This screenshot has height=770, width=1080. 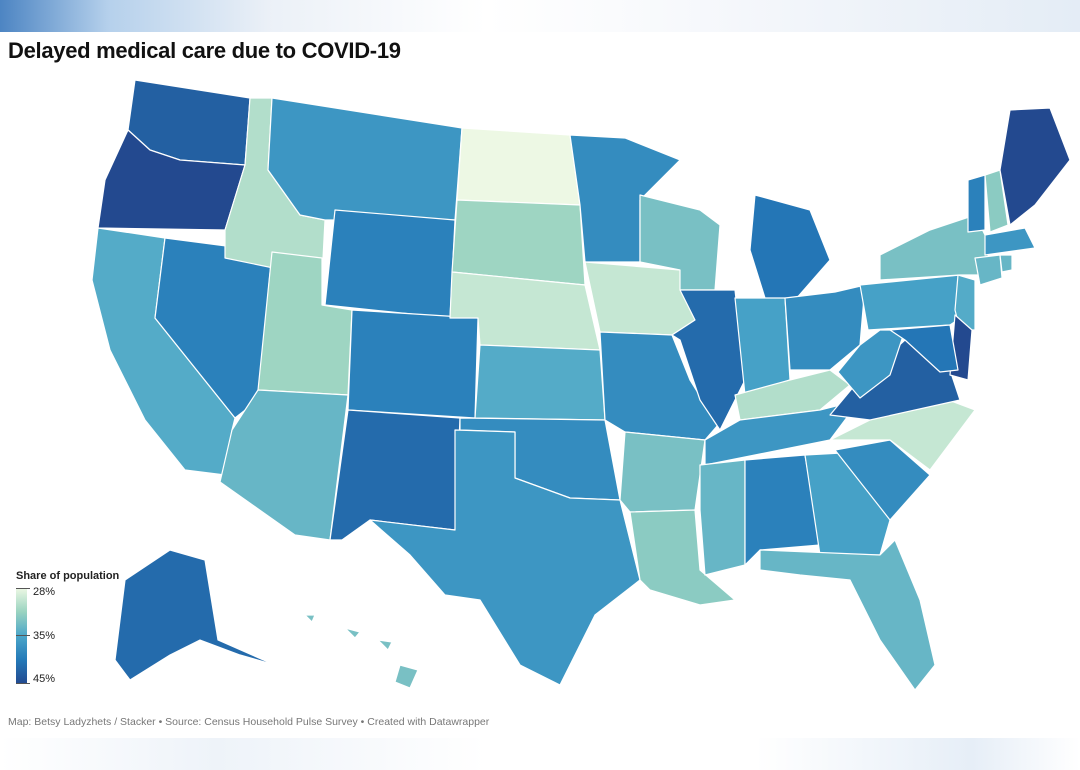 What do you see at coordinates (782, 510) in the screenshot?
I see `state-alabama: Alabama: 40%` at bounding box center [782, 510].